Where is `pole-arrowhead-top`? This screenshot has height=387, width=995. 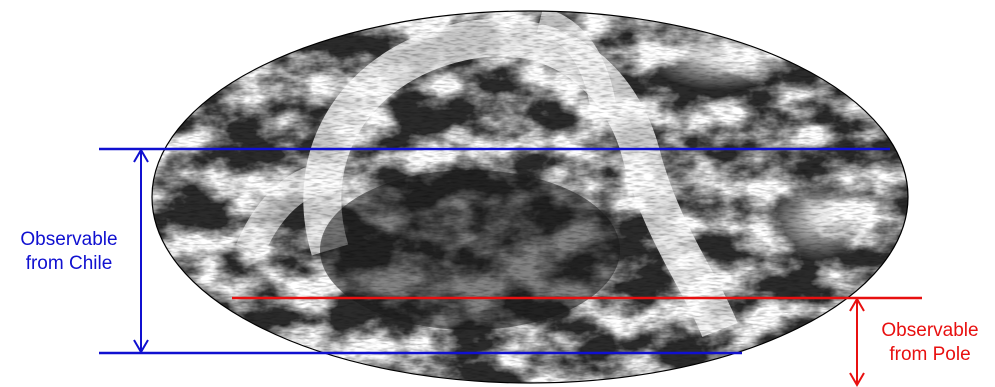
pole-arrowhead-top is located at coordinates (857, 304).